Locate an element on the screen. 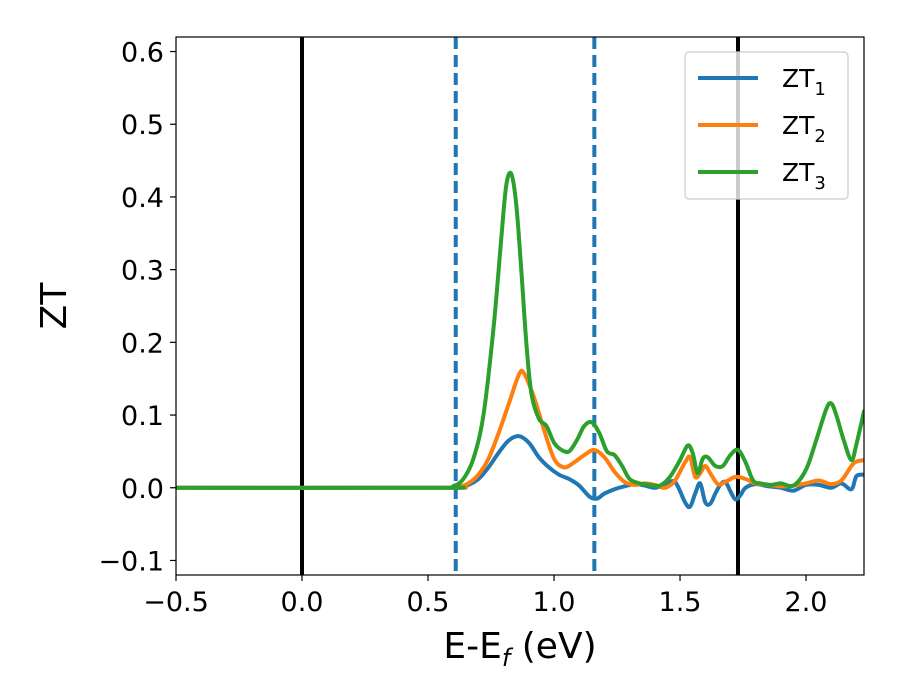  legend-label-zt3: ZT3 is located at coordinates (804, 176).